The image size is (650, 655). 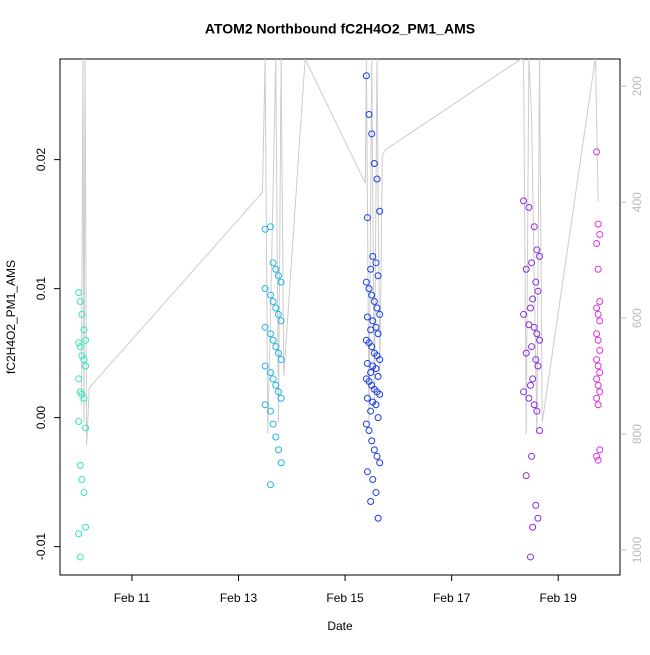 I want to click on y2-tick-label: 800, so click(x=637, y=434).